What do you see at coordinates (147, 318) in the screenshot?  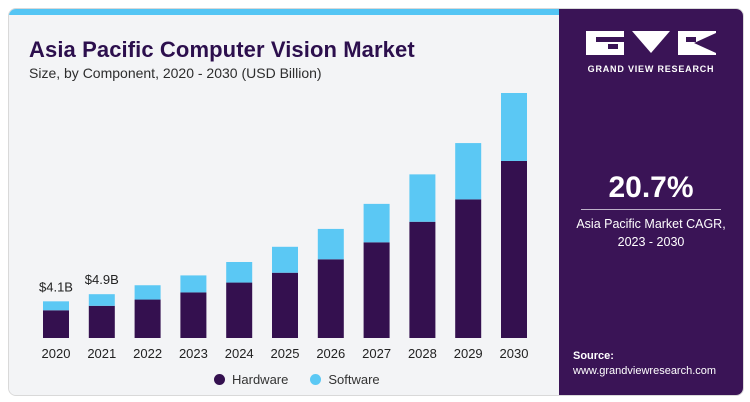 I see `bar-hardware-2022` at bounding box center [147, 318].